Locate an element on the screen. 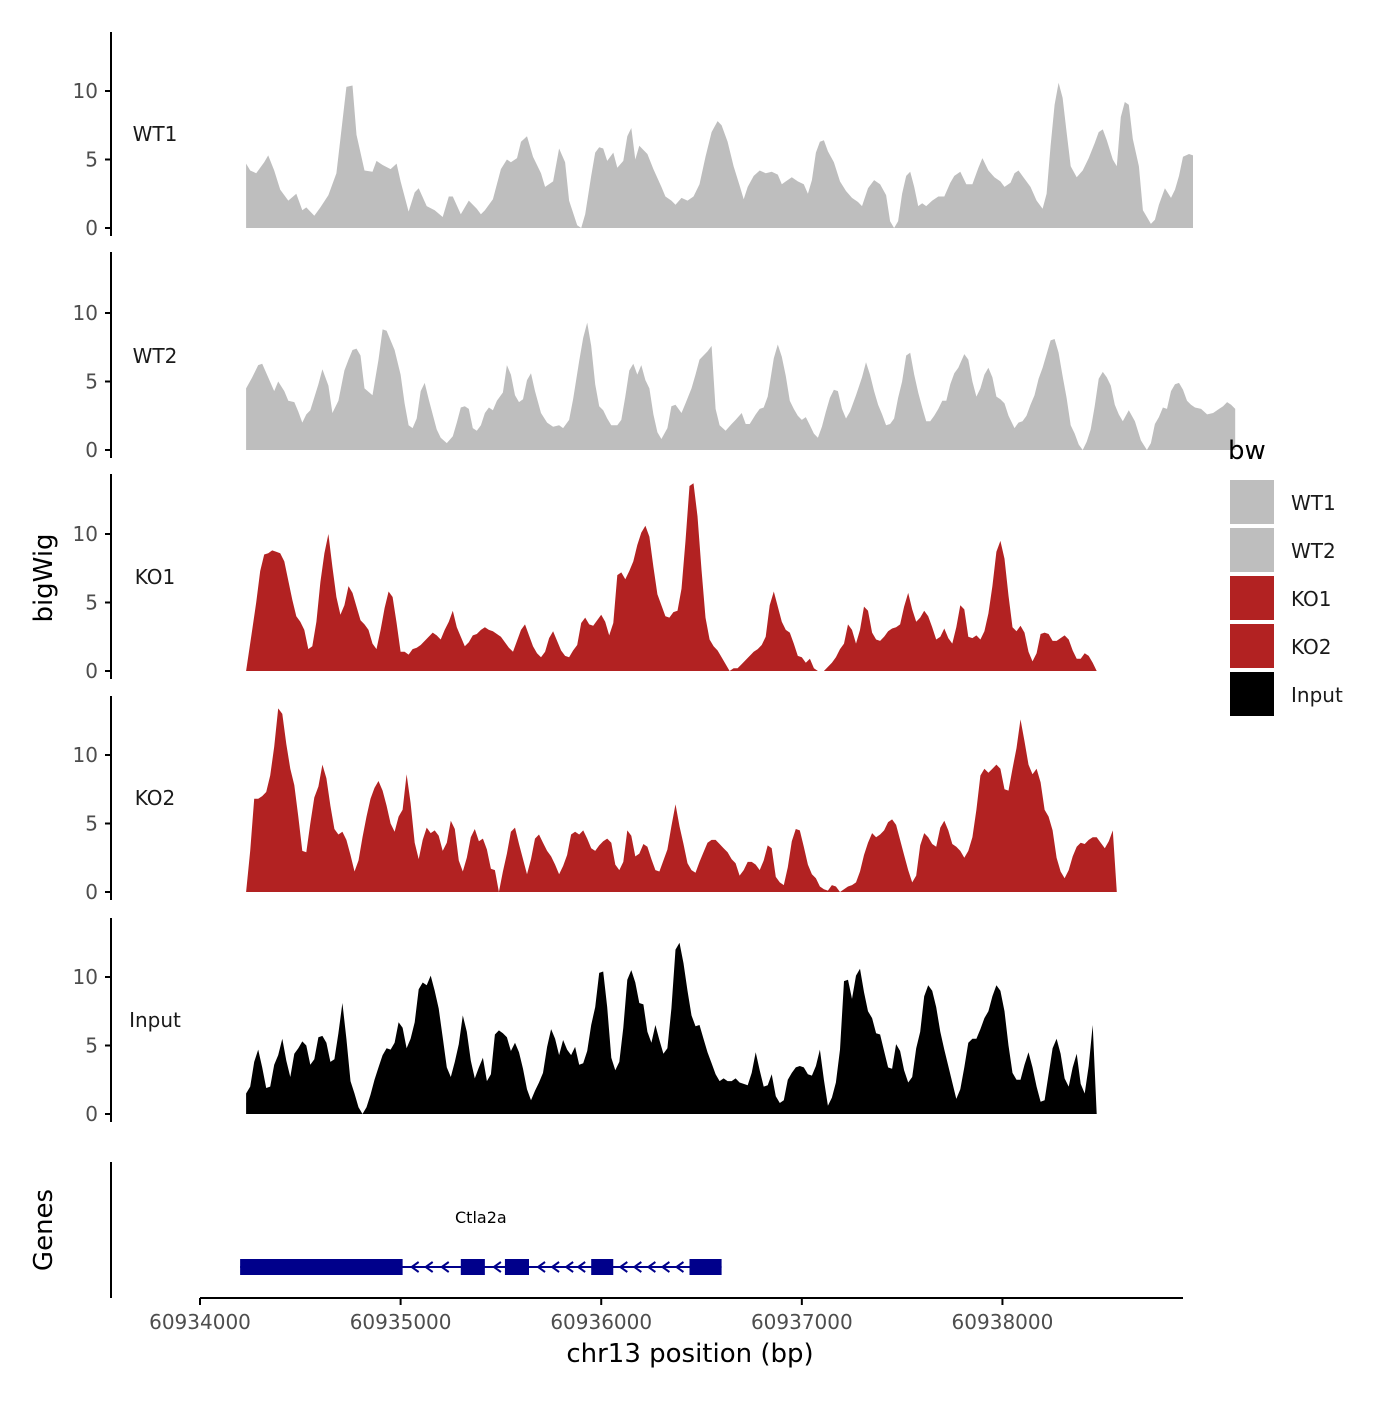 Image resolution: width=1400 pixels, height=1405 pixels. track-ko1: 0 5 10 KO1 is located at coordinates (585, 578).